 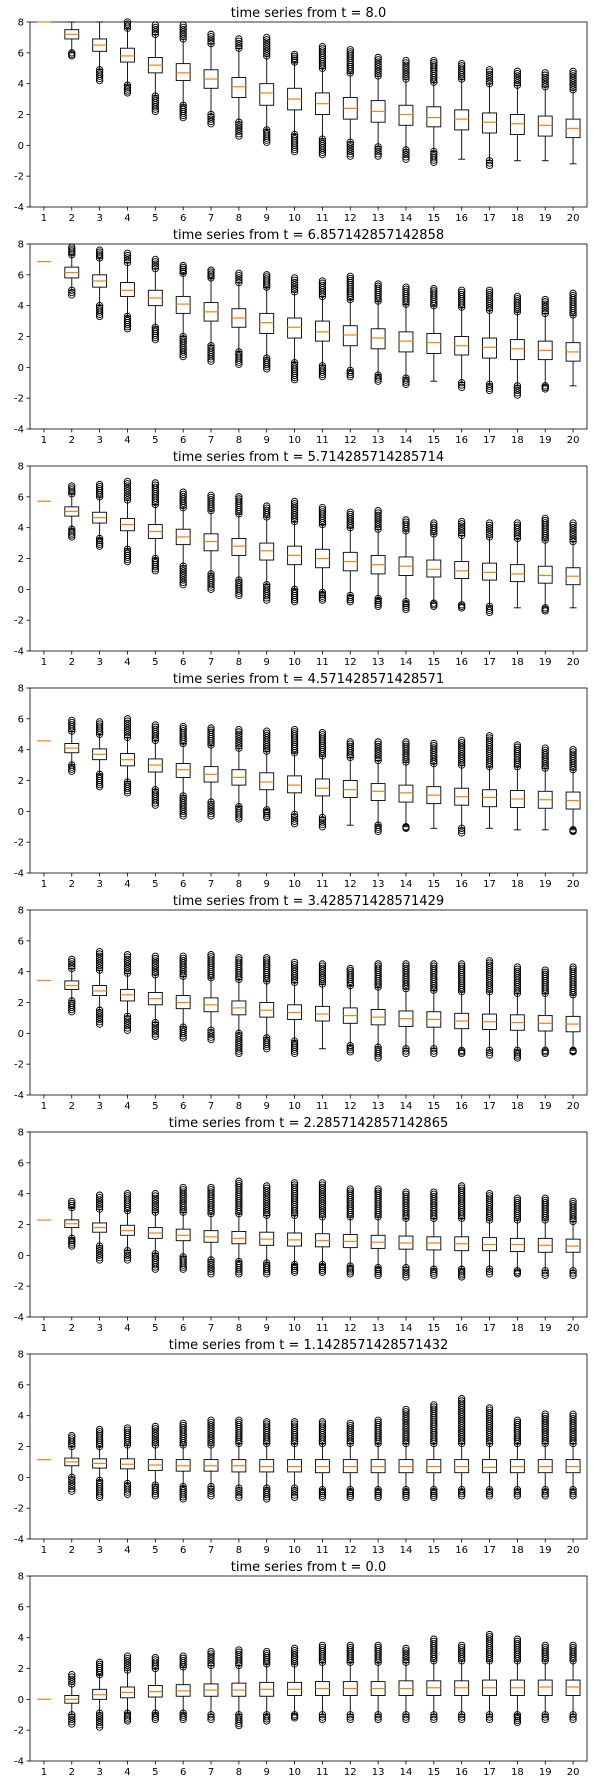 What do you see at coordinates (21, 1669) in the screenshot?
I see `y-tick-label: 2` at bounding box center [21, 1669].